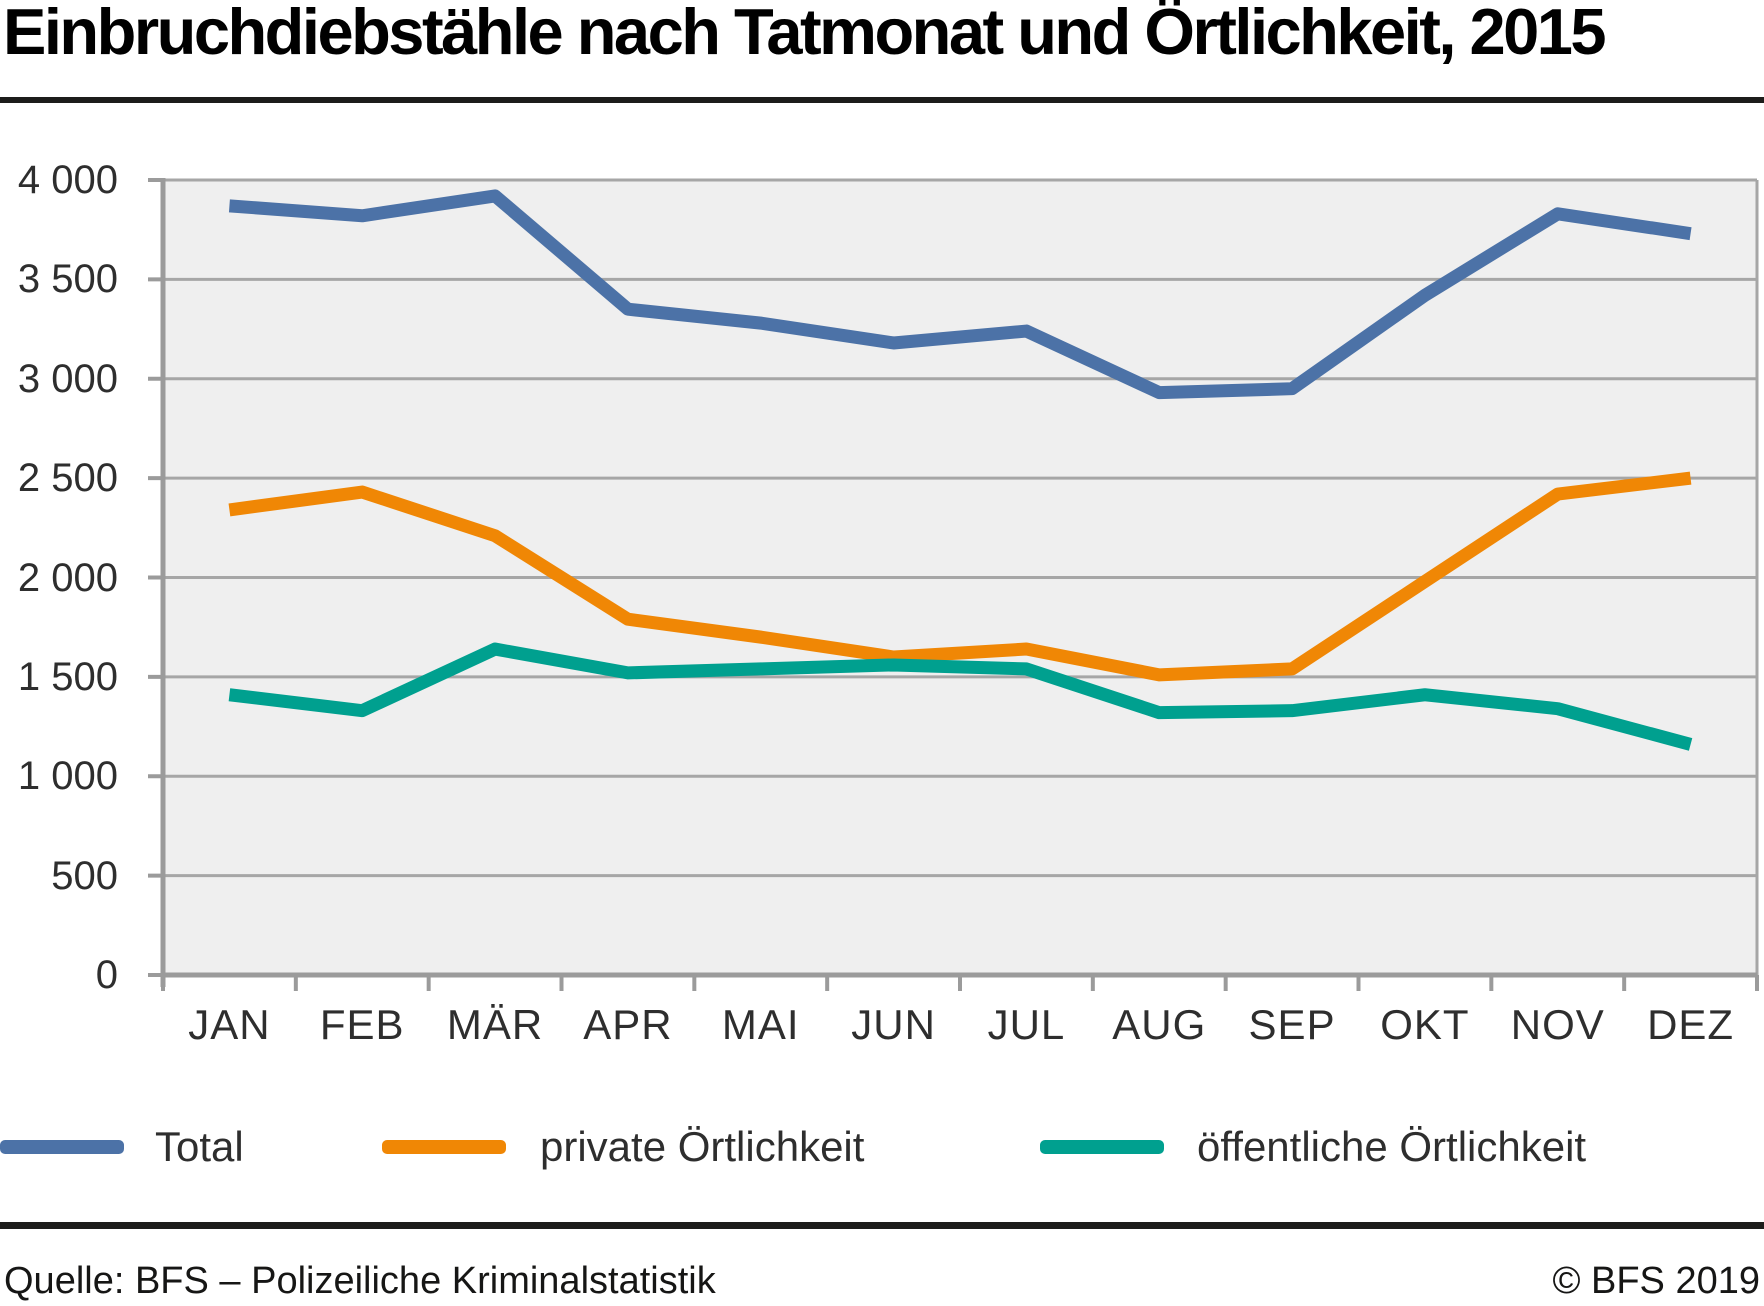 The image size is (1764, 1306). What do you see at coordinates (67, 676) in the screenshot?
I see `y-tick-label: 1 500` at bounding box center [67, 676].